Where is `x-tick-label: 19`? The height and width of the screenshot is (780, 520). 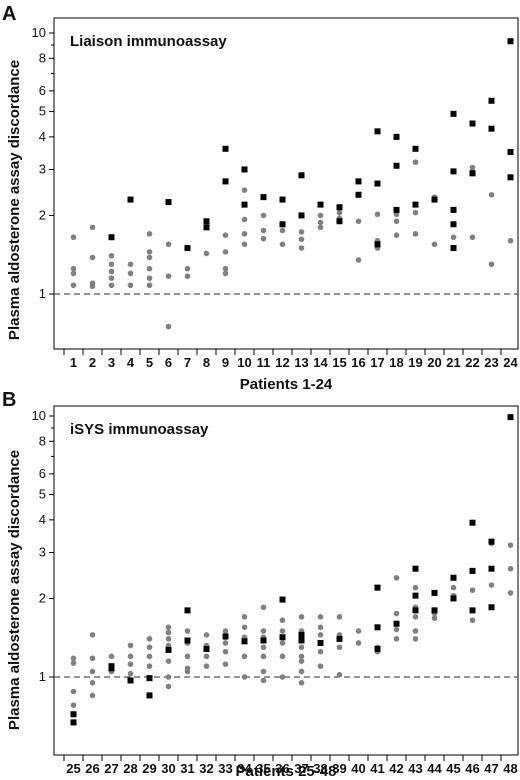
x-tick-label: 19 is located at coordinates (415, 362).